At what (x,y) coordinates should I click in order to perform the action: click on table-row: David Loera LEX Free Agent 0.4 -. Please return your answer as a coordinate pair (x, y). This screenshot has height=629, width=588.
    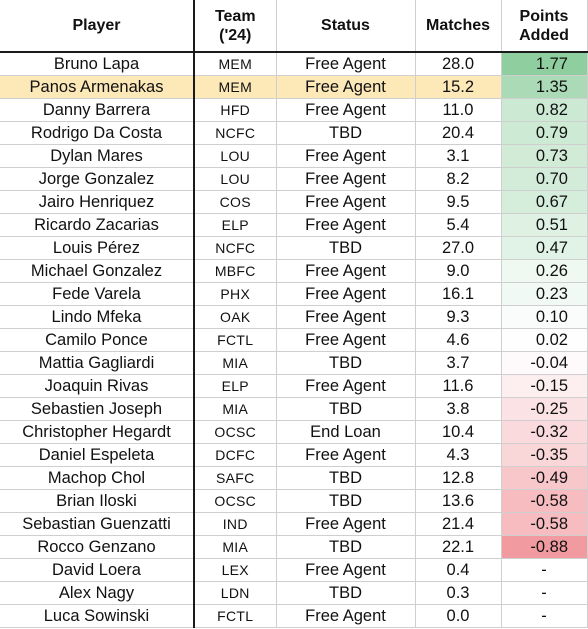
    Looking at the image, I should click on (294, 570).